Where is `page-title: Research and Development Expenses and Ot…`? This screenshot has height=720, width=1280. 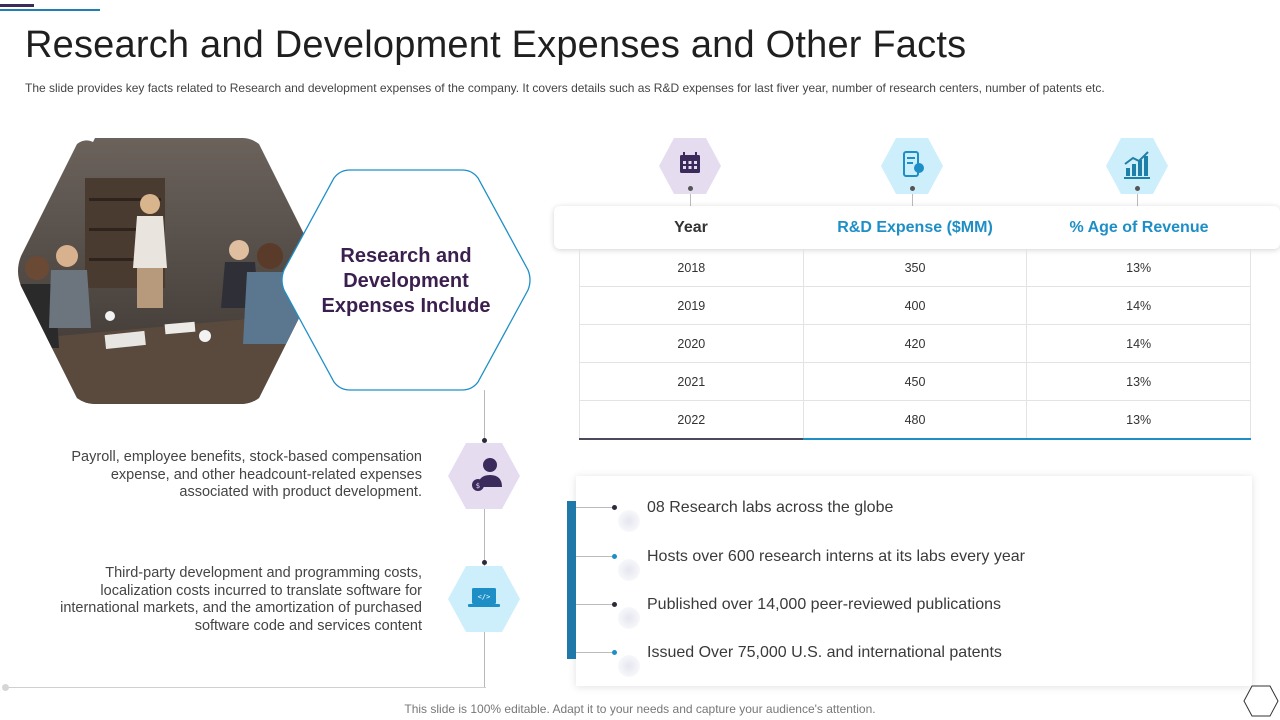
page-title: Research and Development Expenses and Ot… is located at coordinates (496, 45).